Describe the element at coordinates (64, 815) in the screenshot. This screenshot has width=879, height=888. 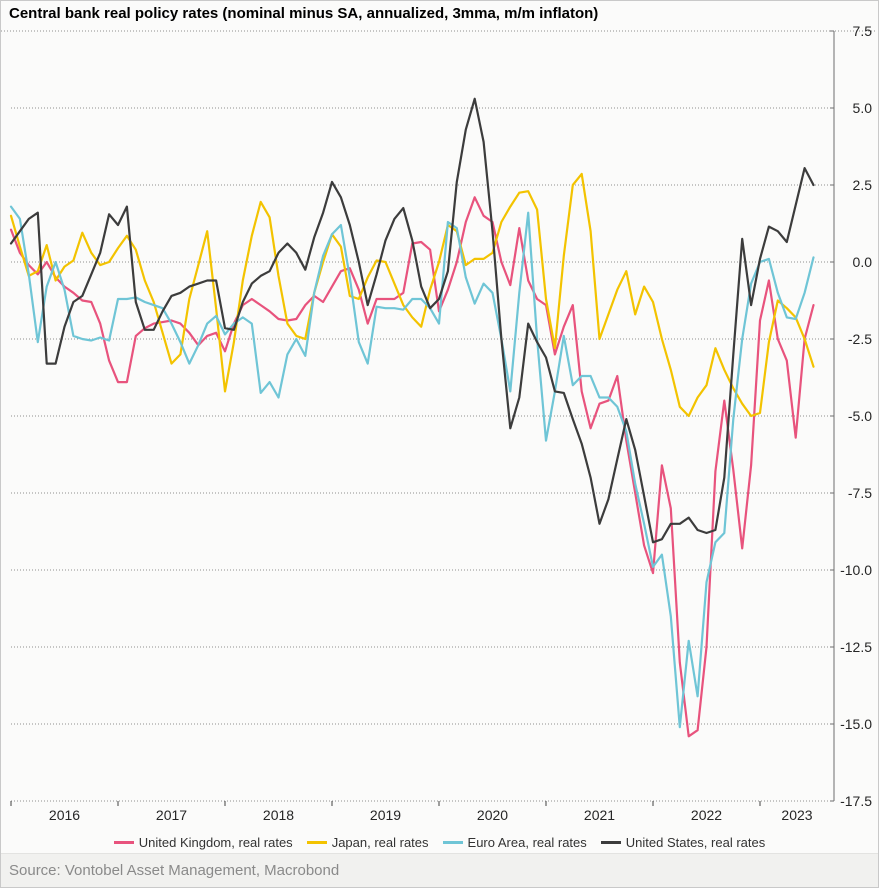
I see `x-tick-label-2016: 2016` at that location.